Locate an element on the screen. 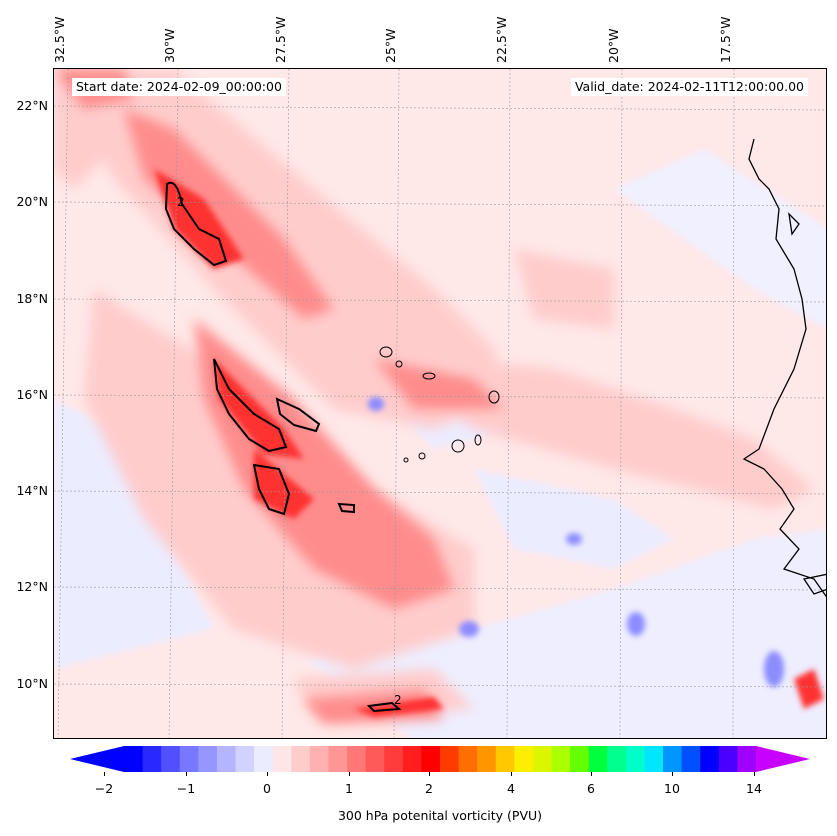 This screenshot has height=836, width=837. lon-label-32-5w: 32.5°W is located at coordinates (59, 39).